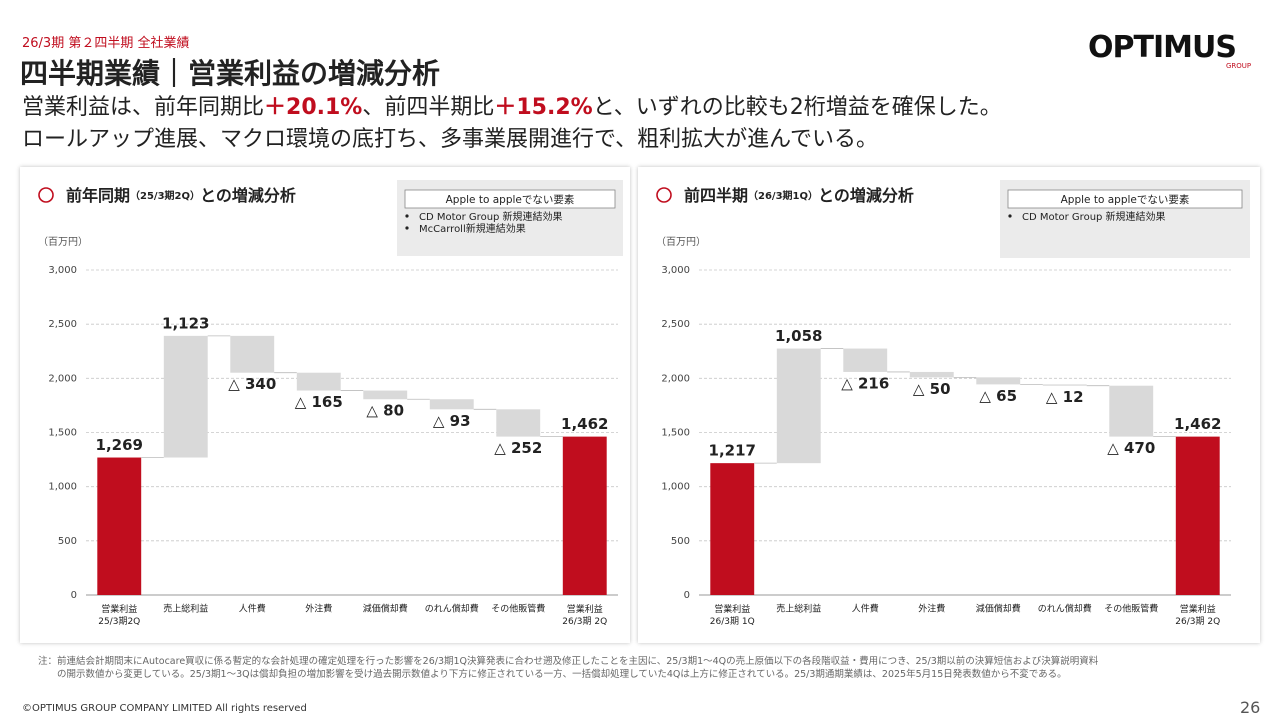  Describe the element at coordinates (865, 383) in the screenshot. I see `value-label: △ 216` at that location.